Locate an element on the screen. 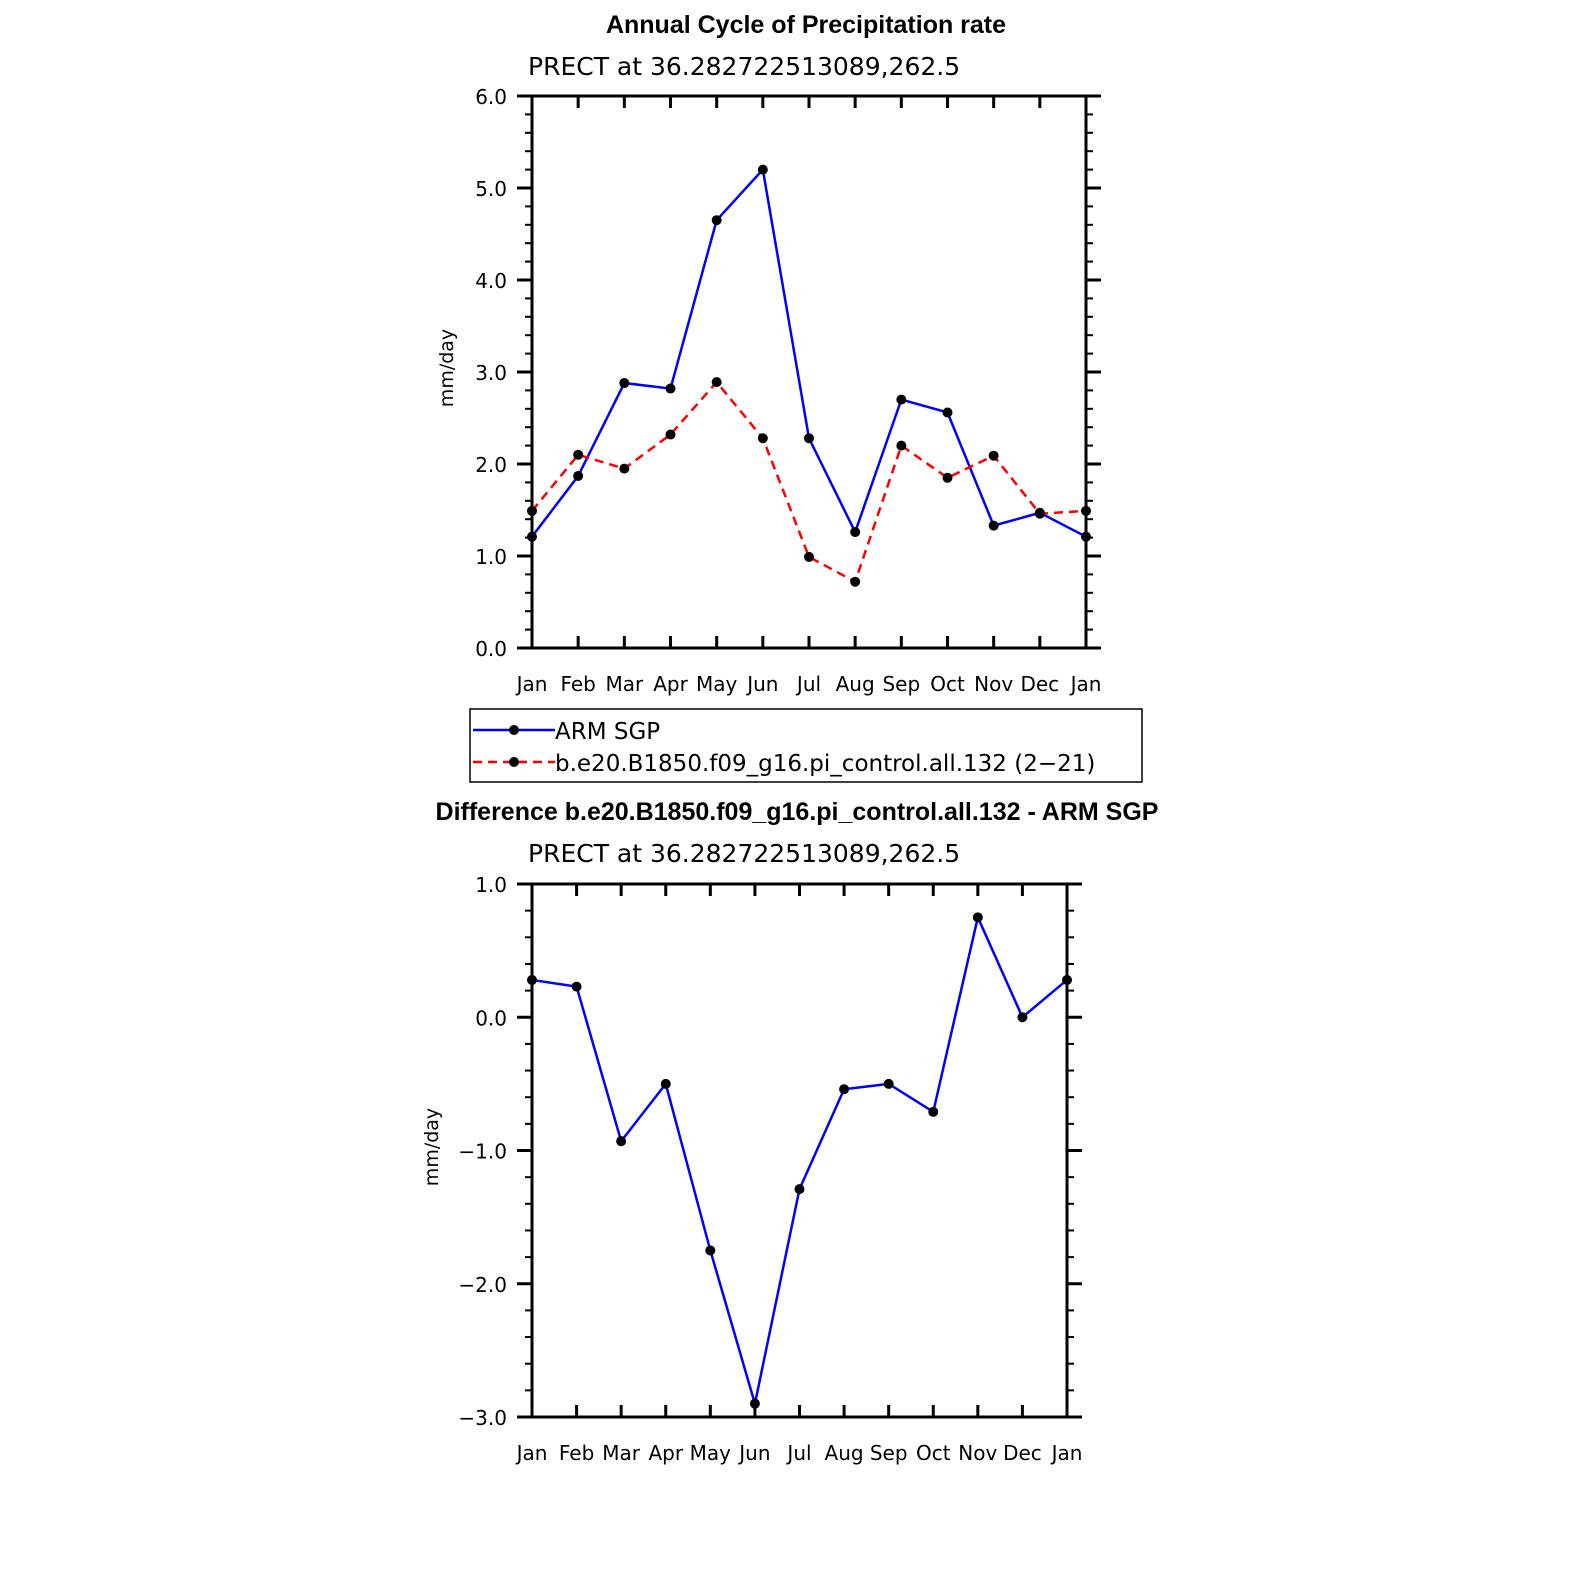  top-x-tick-label: Sep is located at coordinates (901, 684).